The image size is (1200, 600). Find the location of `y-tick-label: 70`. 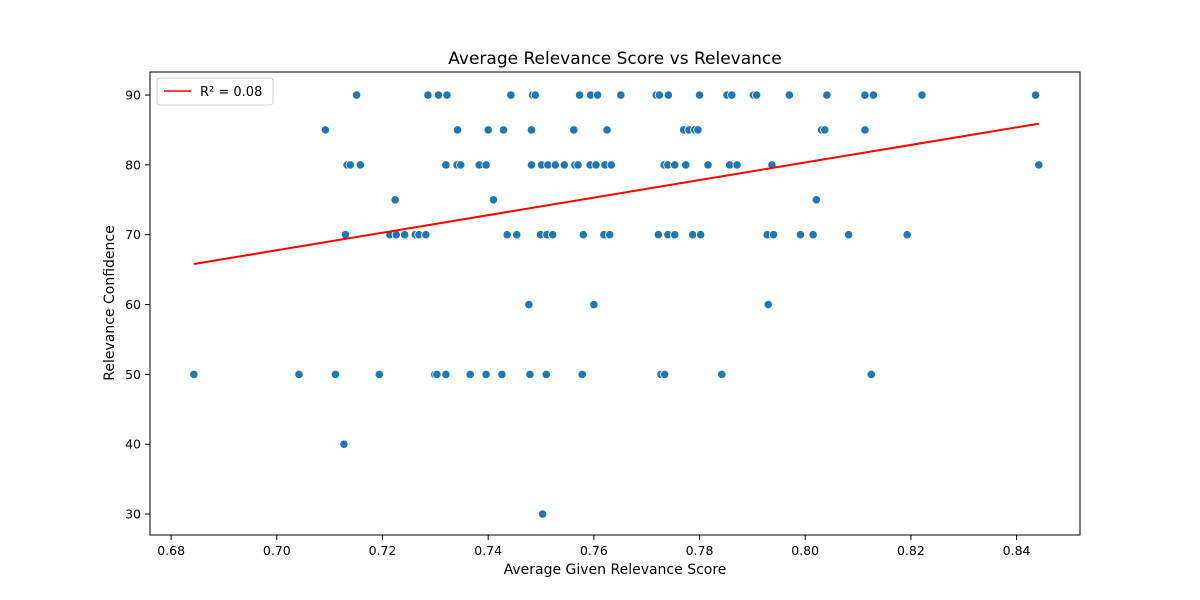

y-tick-label: 70 is located at coordinates (133, 234).